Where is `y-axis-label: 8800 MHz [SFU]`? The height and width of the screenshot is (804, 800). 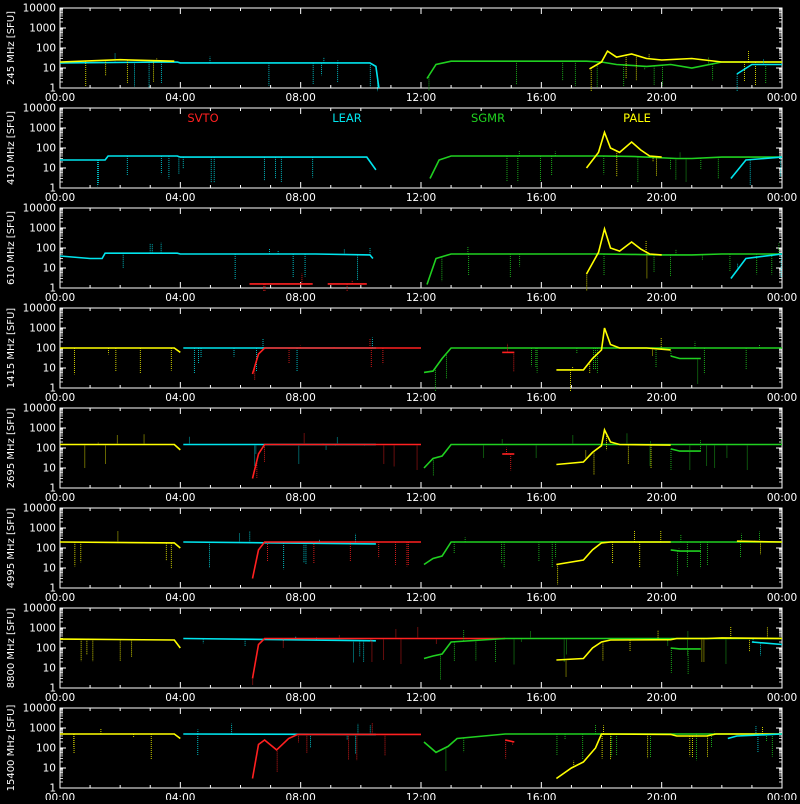 y-axis-label: 8800 MHz [SFU] is located at coordinates (11, 648).